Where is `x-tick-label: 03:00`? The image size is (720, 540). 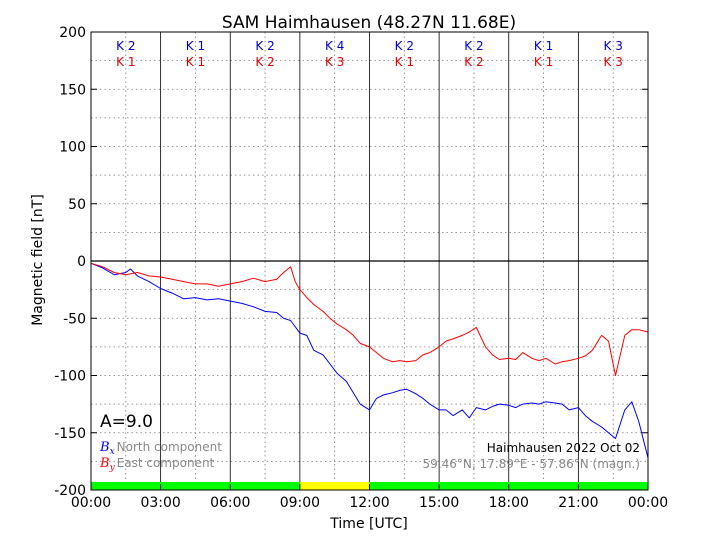 x-tick-label: 03:00 is located at coordinates (160, 503).